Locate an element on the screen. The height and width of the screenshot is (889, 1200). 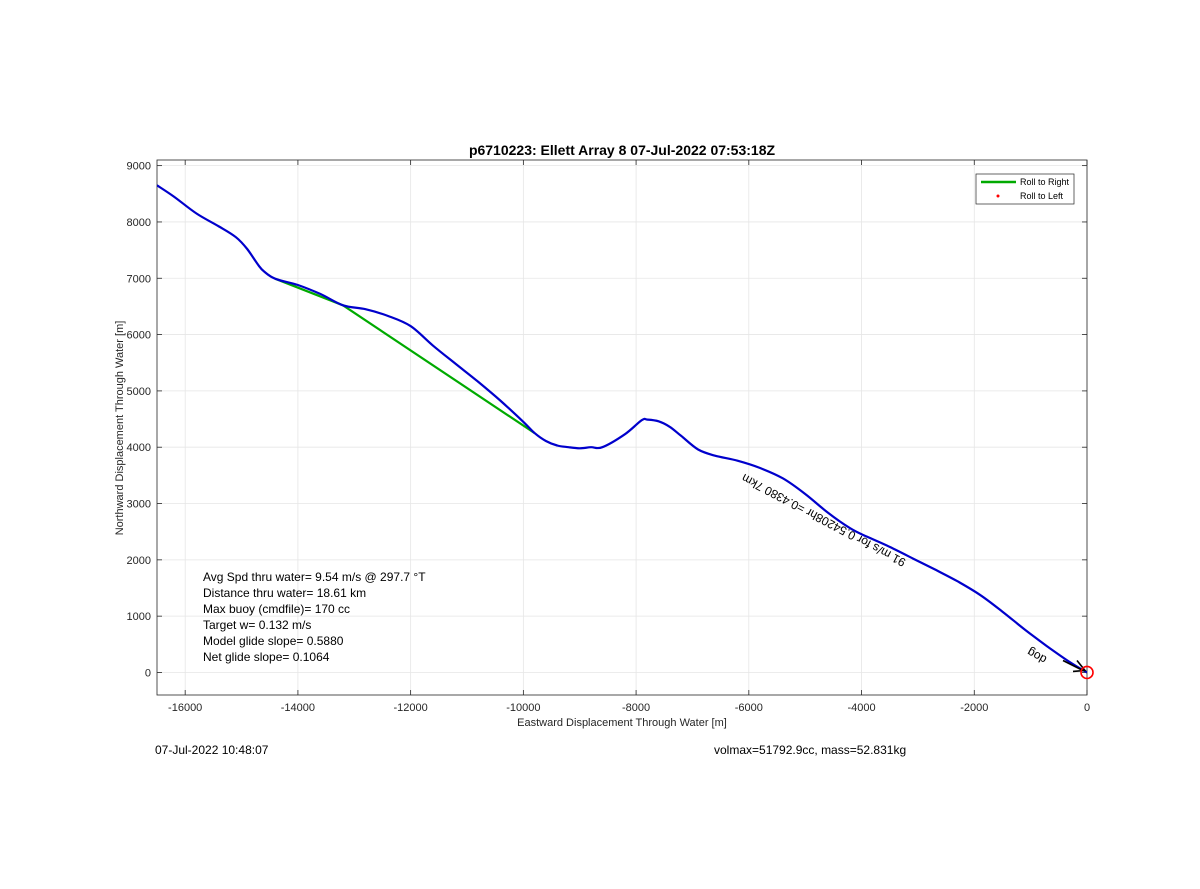
y-tick-label: 7000 is located at coordinates (139, 279).